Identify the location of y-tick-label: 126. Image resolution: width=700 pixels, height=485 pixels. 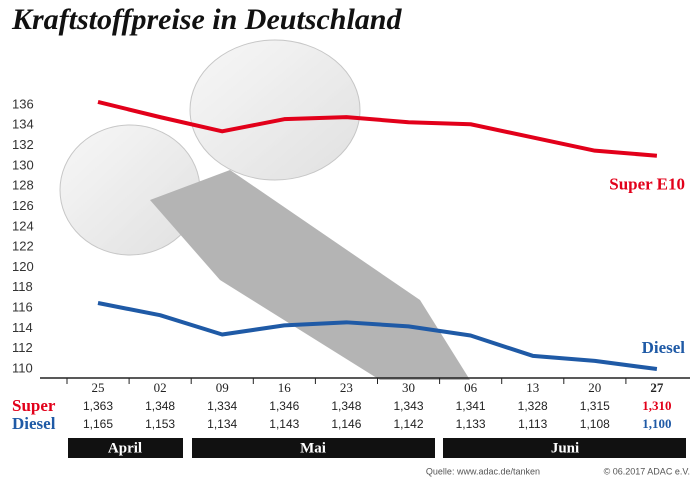
(23, 205).